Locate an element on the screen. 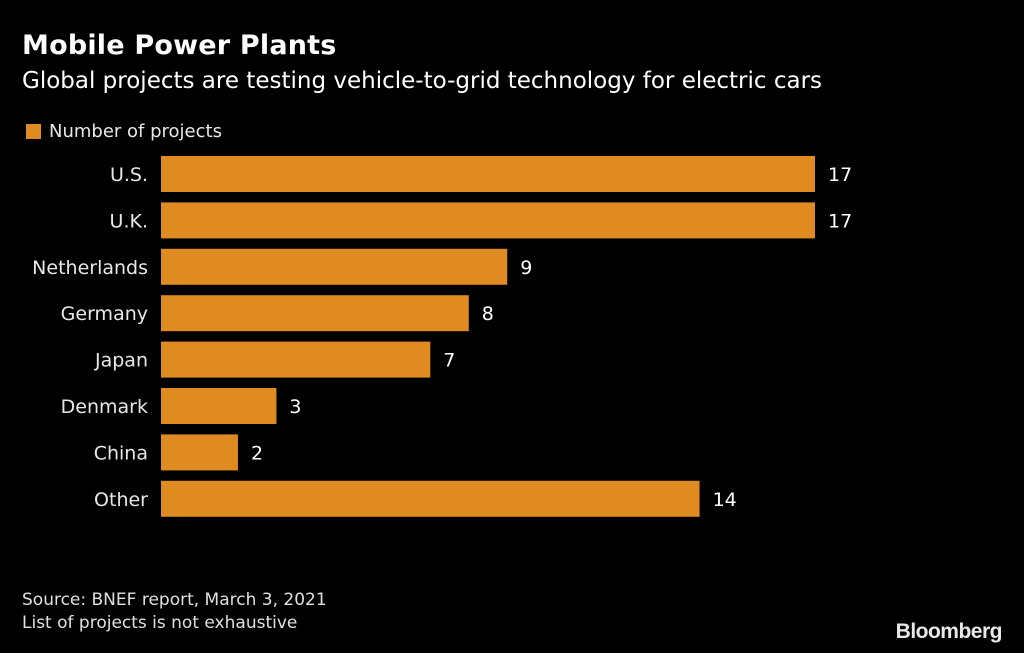 Image resolution: width=1024 pixels, height=653 pixels. bar-netherlands is located at coordinates (334, 266).